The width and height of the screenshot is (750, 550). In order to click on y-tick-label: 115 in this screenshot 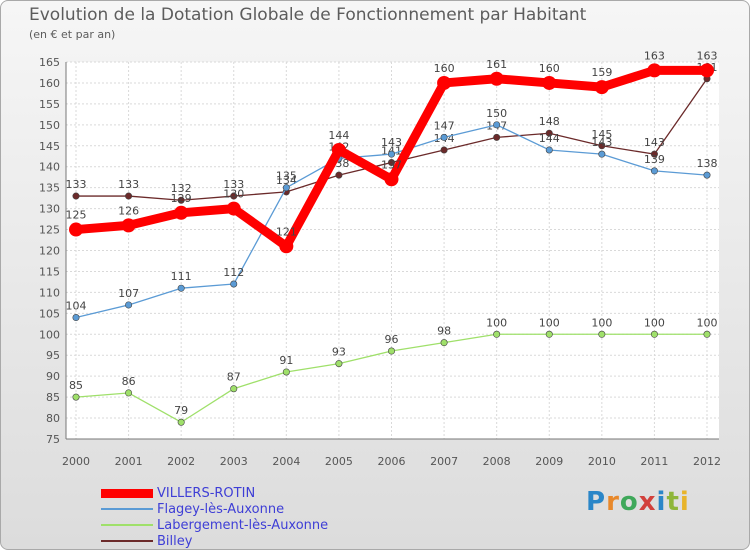, I will do `click(49, 271)`.